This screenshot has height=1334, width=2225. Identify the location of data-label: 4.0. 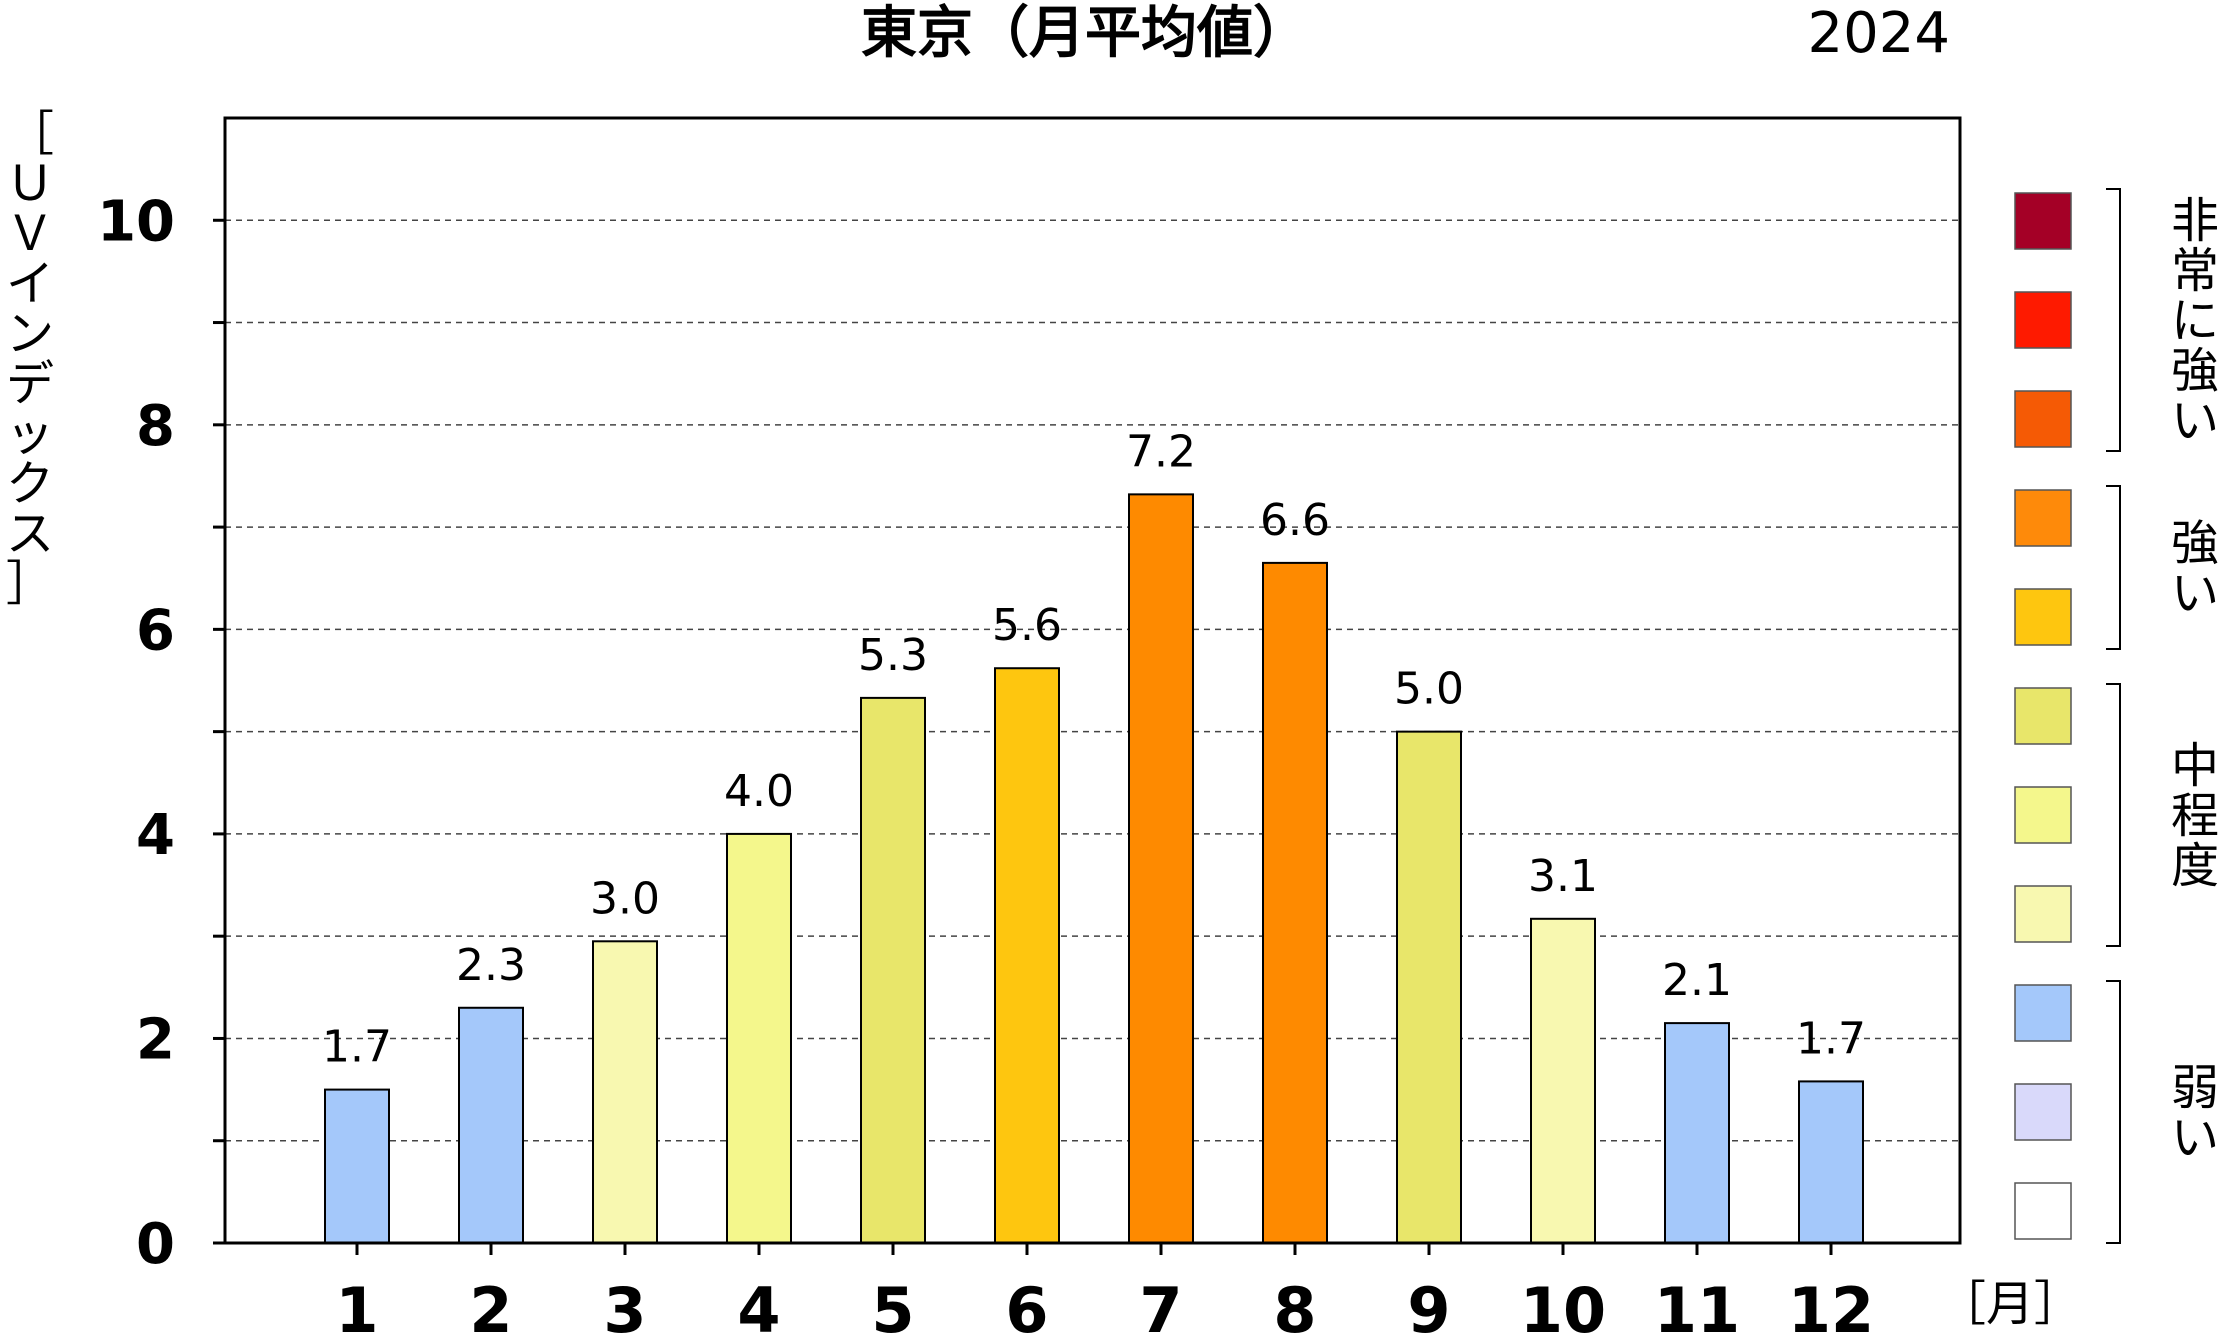
(759, 791).